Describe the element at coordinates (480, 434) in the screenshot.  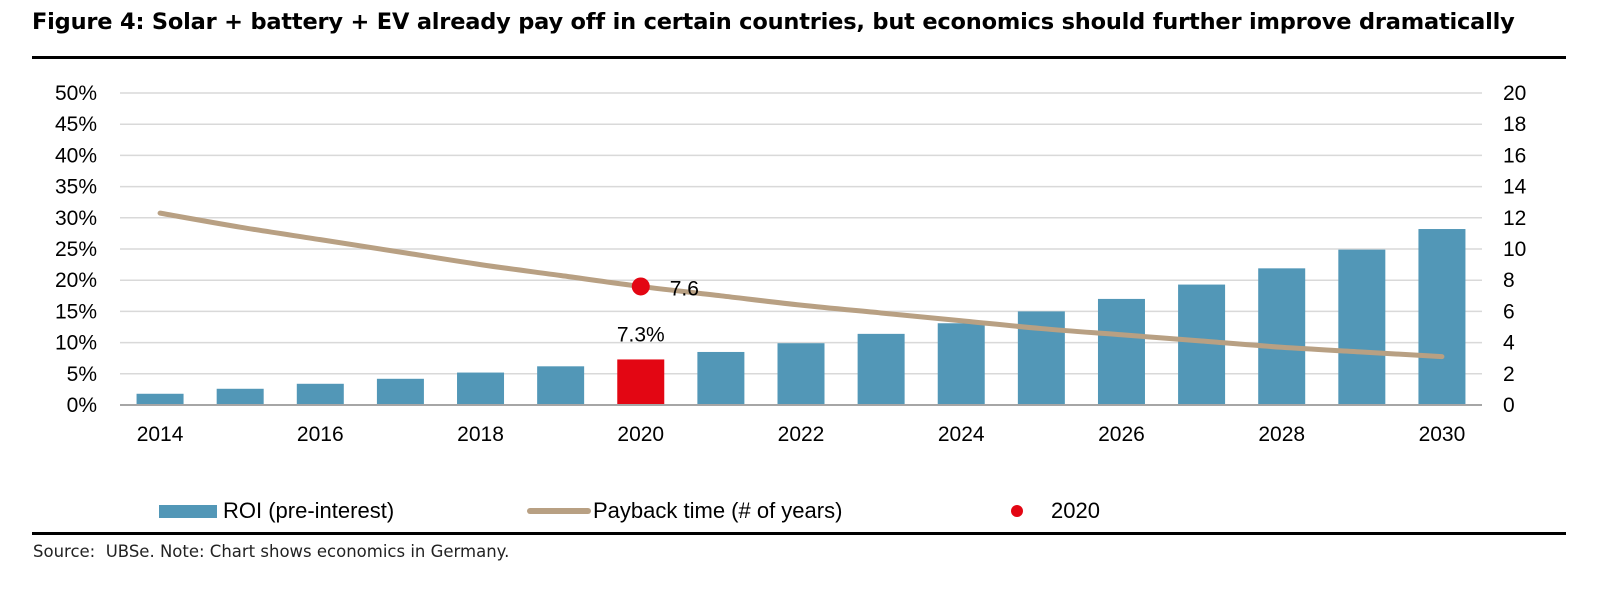
I see `x-tick-label: 2018` at that location.